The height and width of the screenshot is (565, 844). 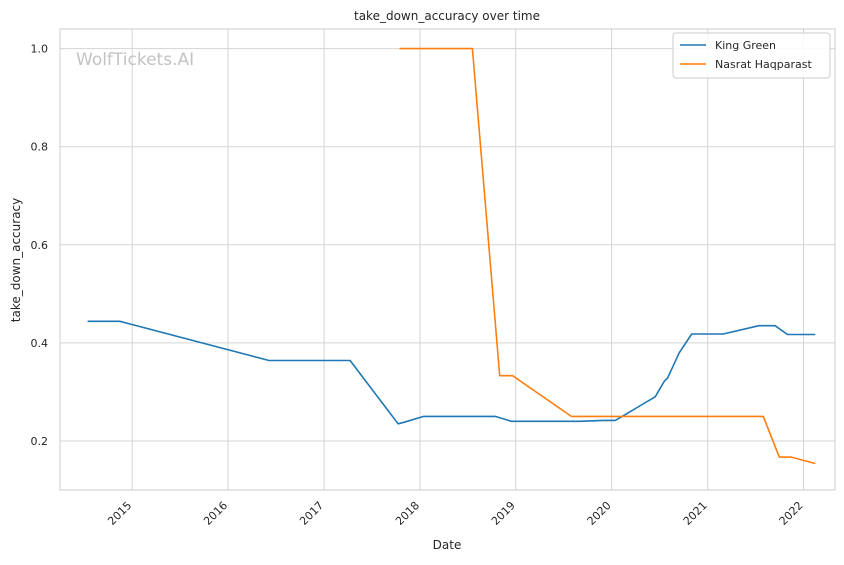 I want to click on y-tick-label: 0.2, so click(x=40, y=441).